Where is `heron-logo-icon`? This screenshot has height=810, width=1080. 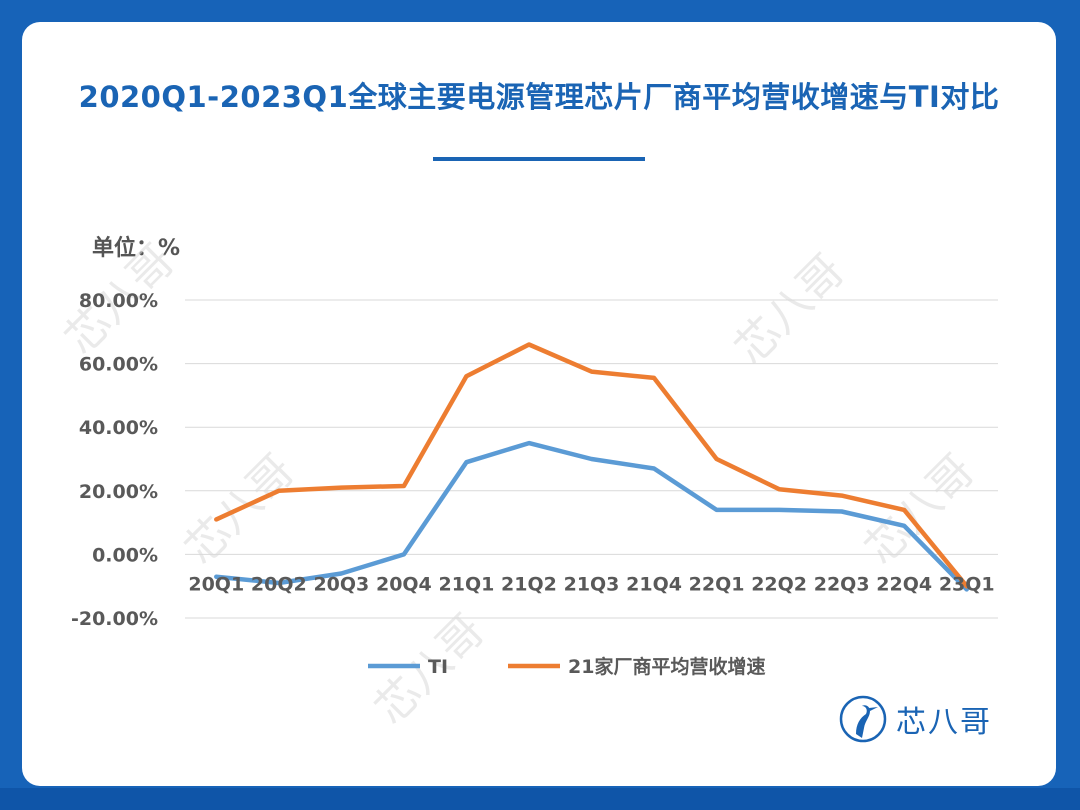 heron-logo-icon is located at coordinates (863, 719).